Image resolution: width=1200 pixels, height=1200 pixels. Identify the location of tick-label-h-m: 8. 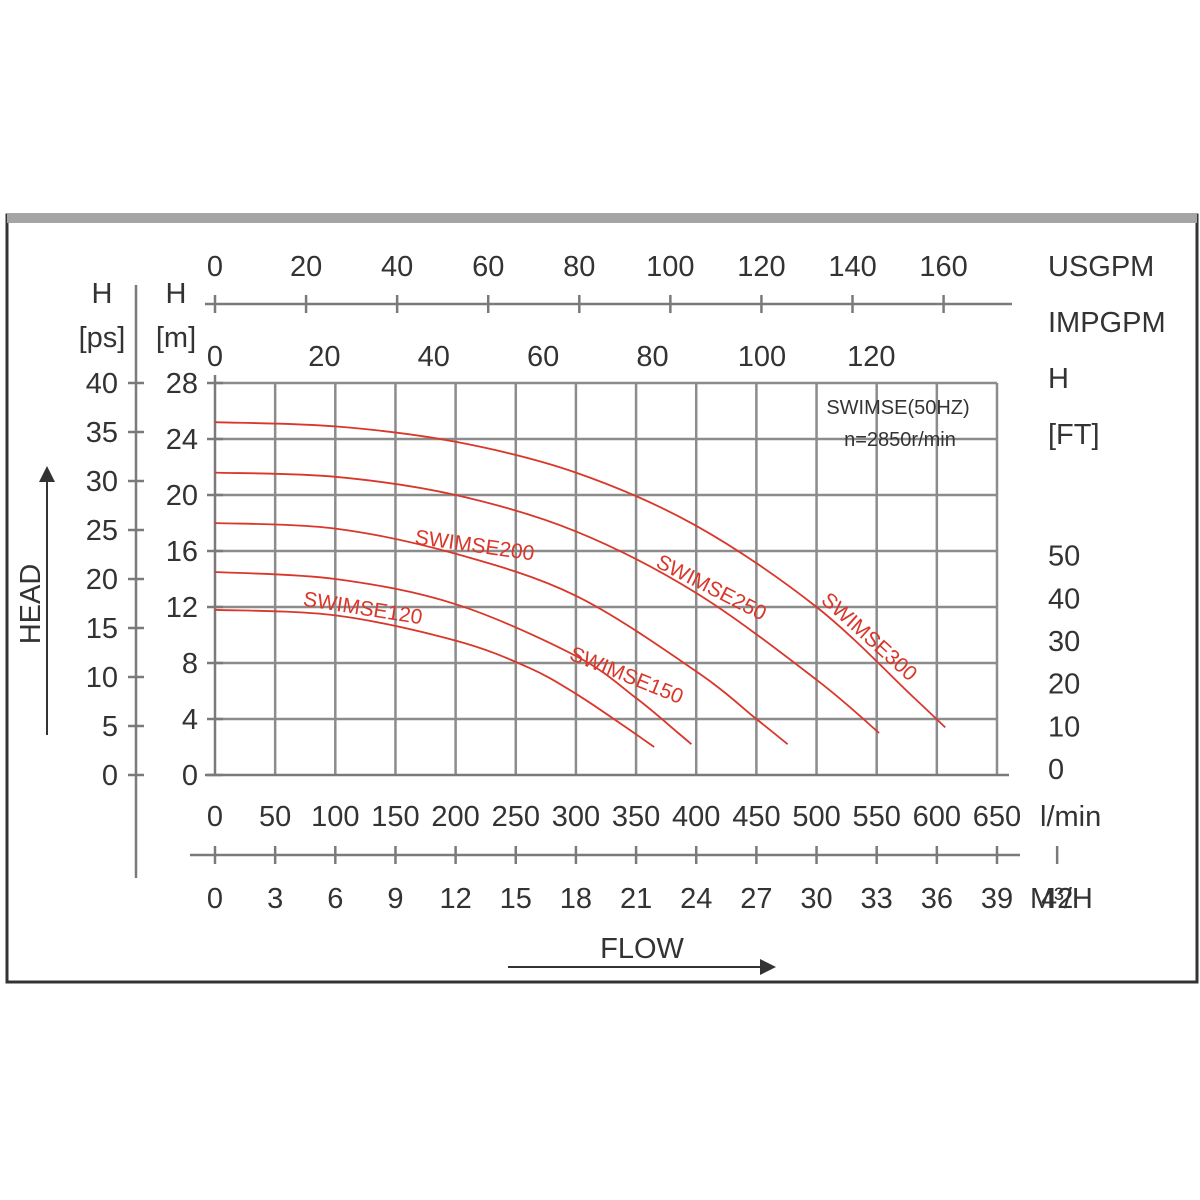
(190, 664).